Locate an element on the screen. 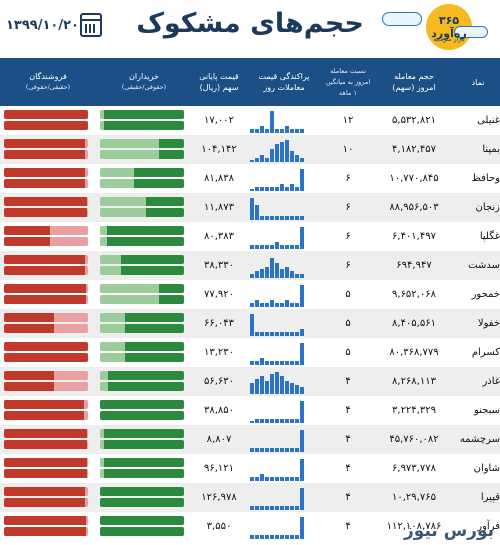 This screenshot has width=500, height=545. page-title: حجم‌های مشکوک is located at coordinates (250, 23).